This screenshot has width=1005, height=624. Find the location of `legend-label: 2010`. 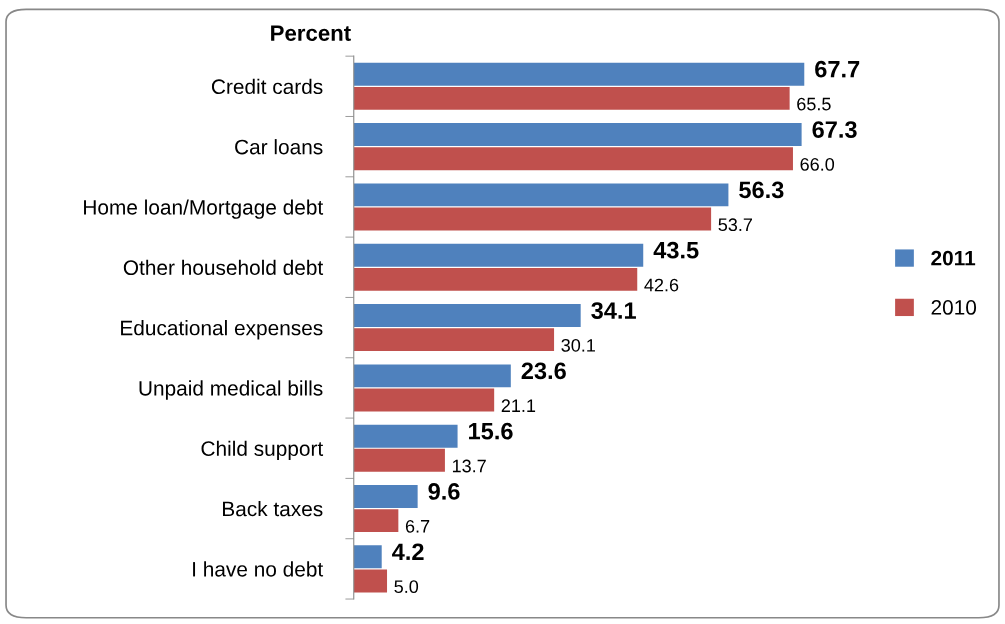

legend-label: 2010 is located at coordinates (954, 307).